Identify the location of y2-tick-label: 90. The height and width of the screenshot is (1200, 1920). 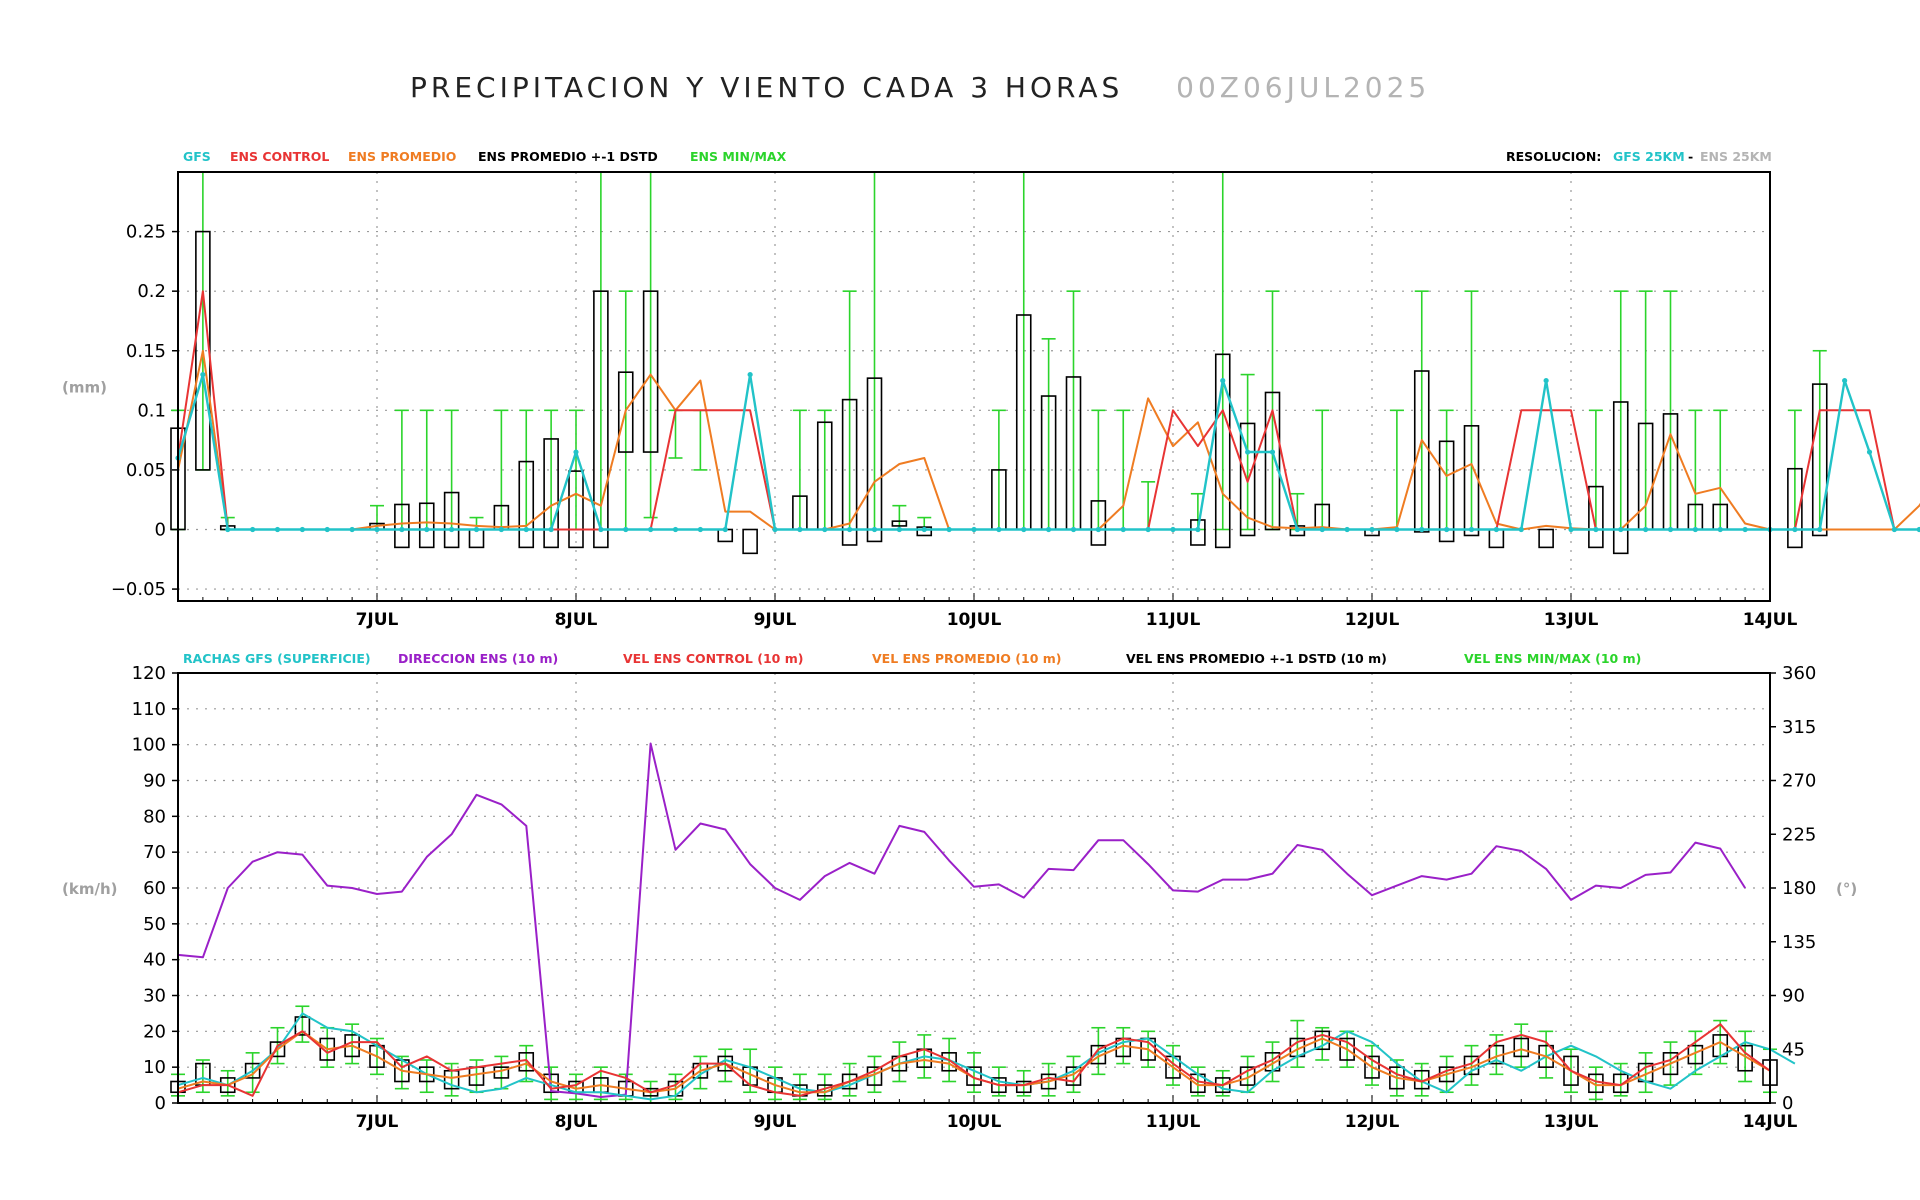
(1793, 996).